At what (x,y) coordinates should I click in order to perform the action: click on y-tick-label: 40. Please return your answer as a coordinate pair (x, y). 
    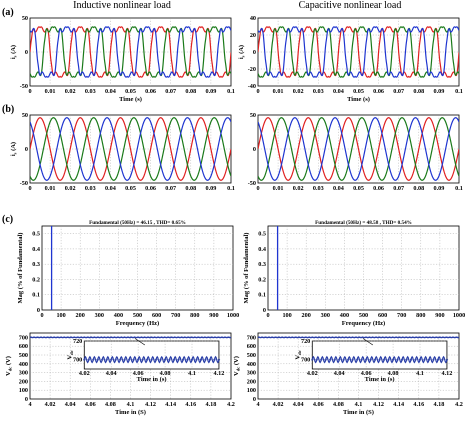
    Looking at the image, I should click on (253, 18).